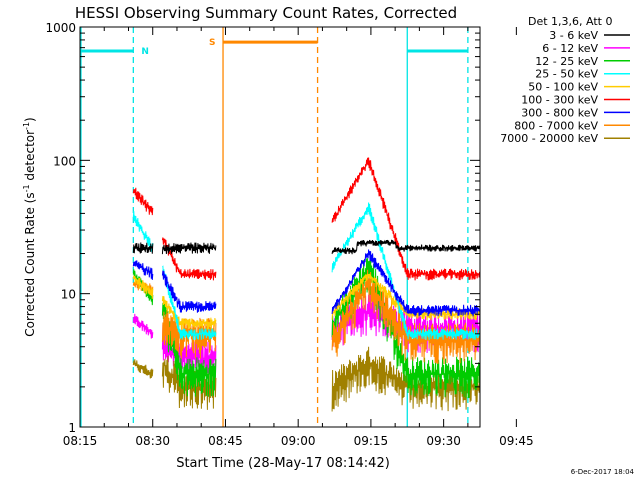  What do you see at coordinates (60, 28) in the screenshot?
I see `y-tick-label: 1000` at bounding box center [60, 28].